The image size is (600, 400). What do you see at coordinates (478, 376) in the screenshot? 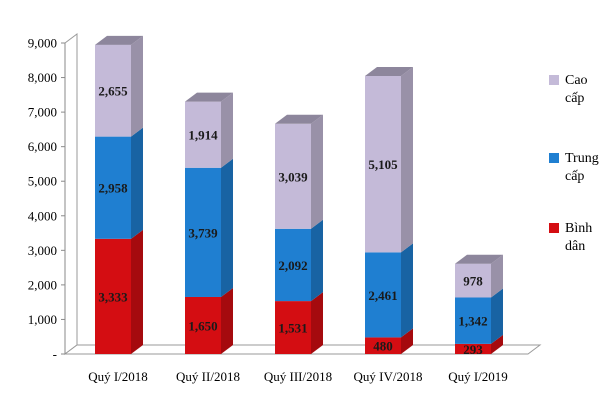
I see `x-category-label: Quý I/2019` at bounding box center [478, 376].